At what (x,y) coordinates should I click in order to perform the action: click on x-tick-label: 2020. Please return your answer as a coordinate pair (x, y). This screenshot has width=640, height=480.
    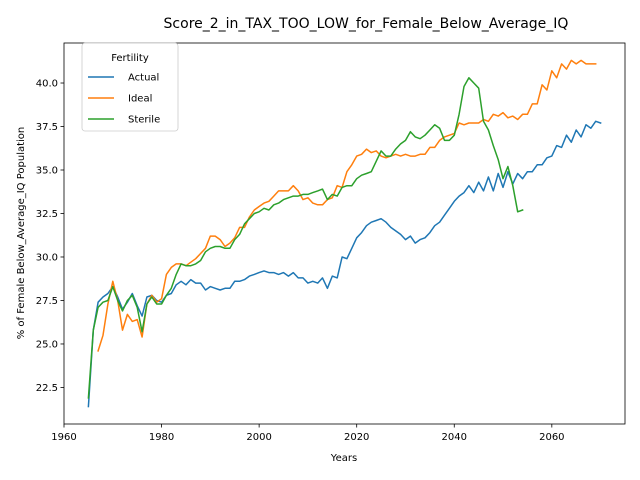
    Looking at the image, I should click on (356, 437).